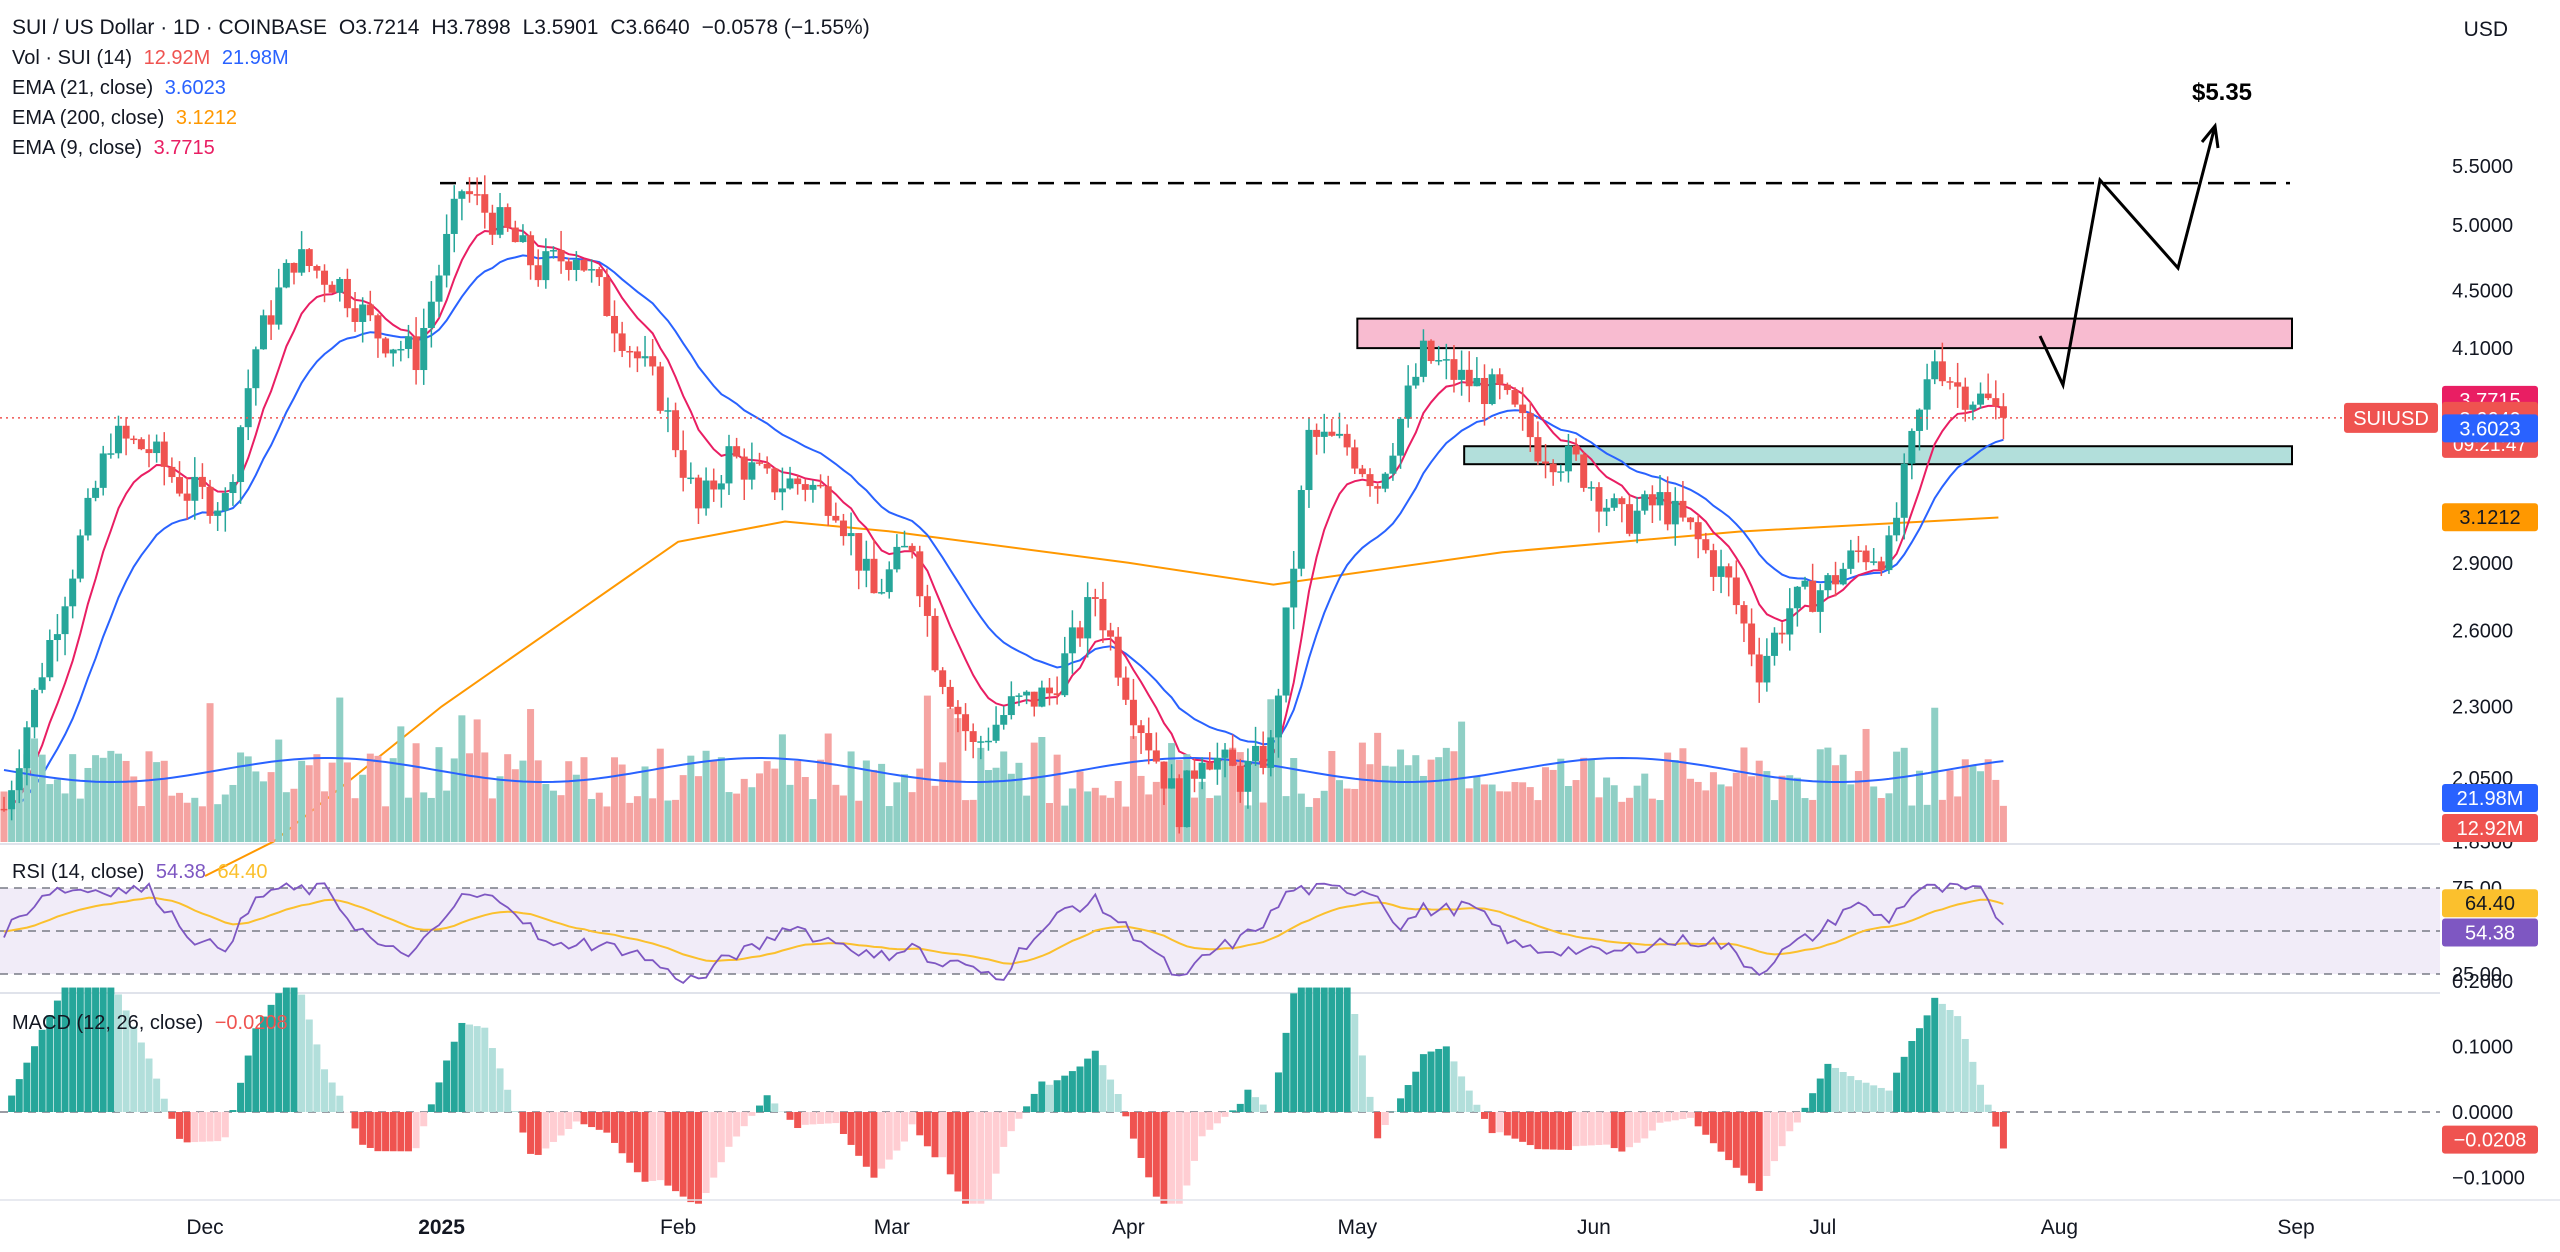 This screenshot has height=1252, width=2560. What do you see at coordinates (116, 148) in the screenshot?
I see `ema9-legend: EMA (9, close) 3.7715` at bounding box center [116, 148].